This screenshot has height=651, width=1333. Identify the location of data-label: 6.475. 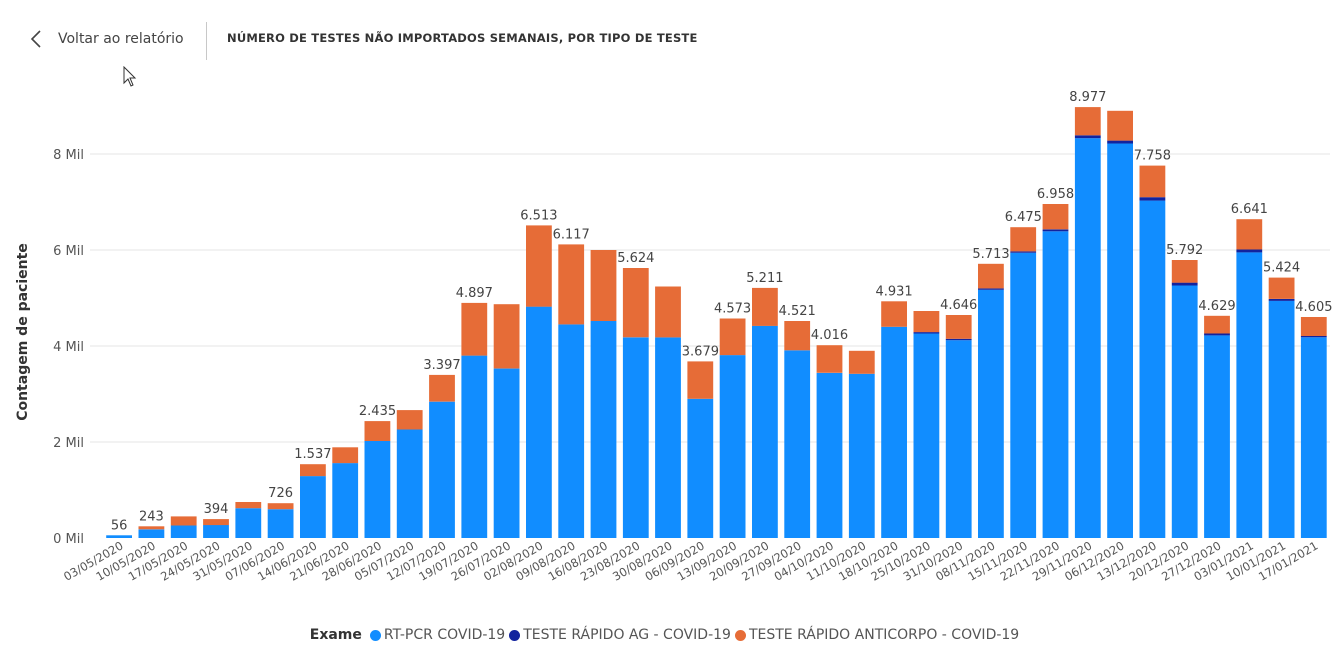
(1023, 217).